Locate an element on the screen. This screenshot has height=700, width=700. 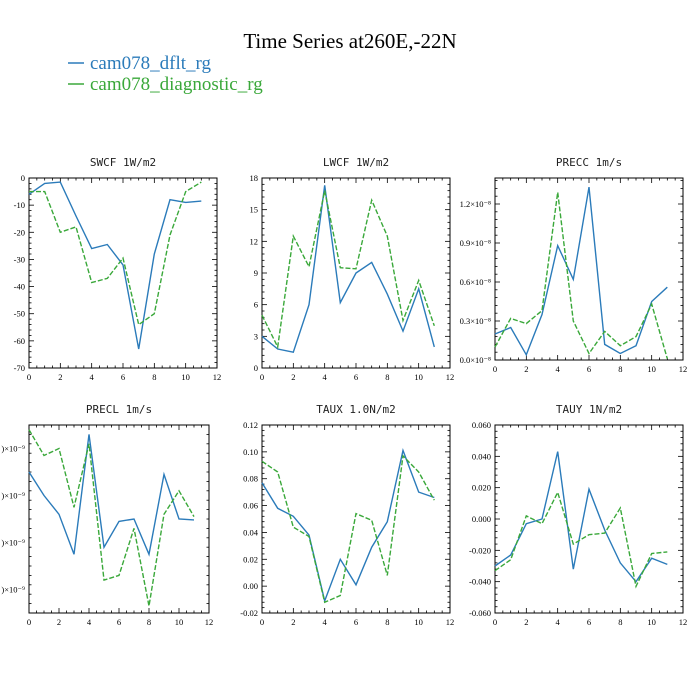
precl-xtick-label: 4 is located at coordinates (89, 622).